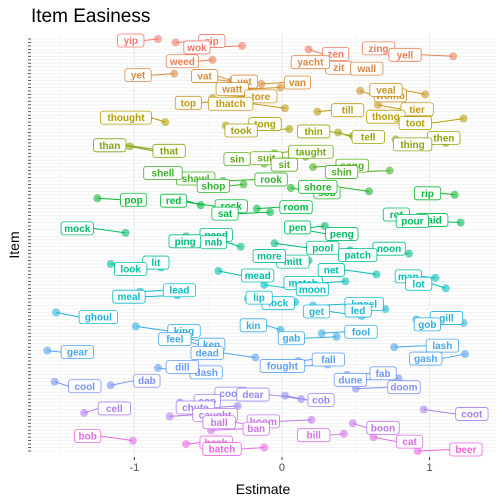 This screenshot has width=504, height=504. I want to click on point-label: dead, so click(207, 353).